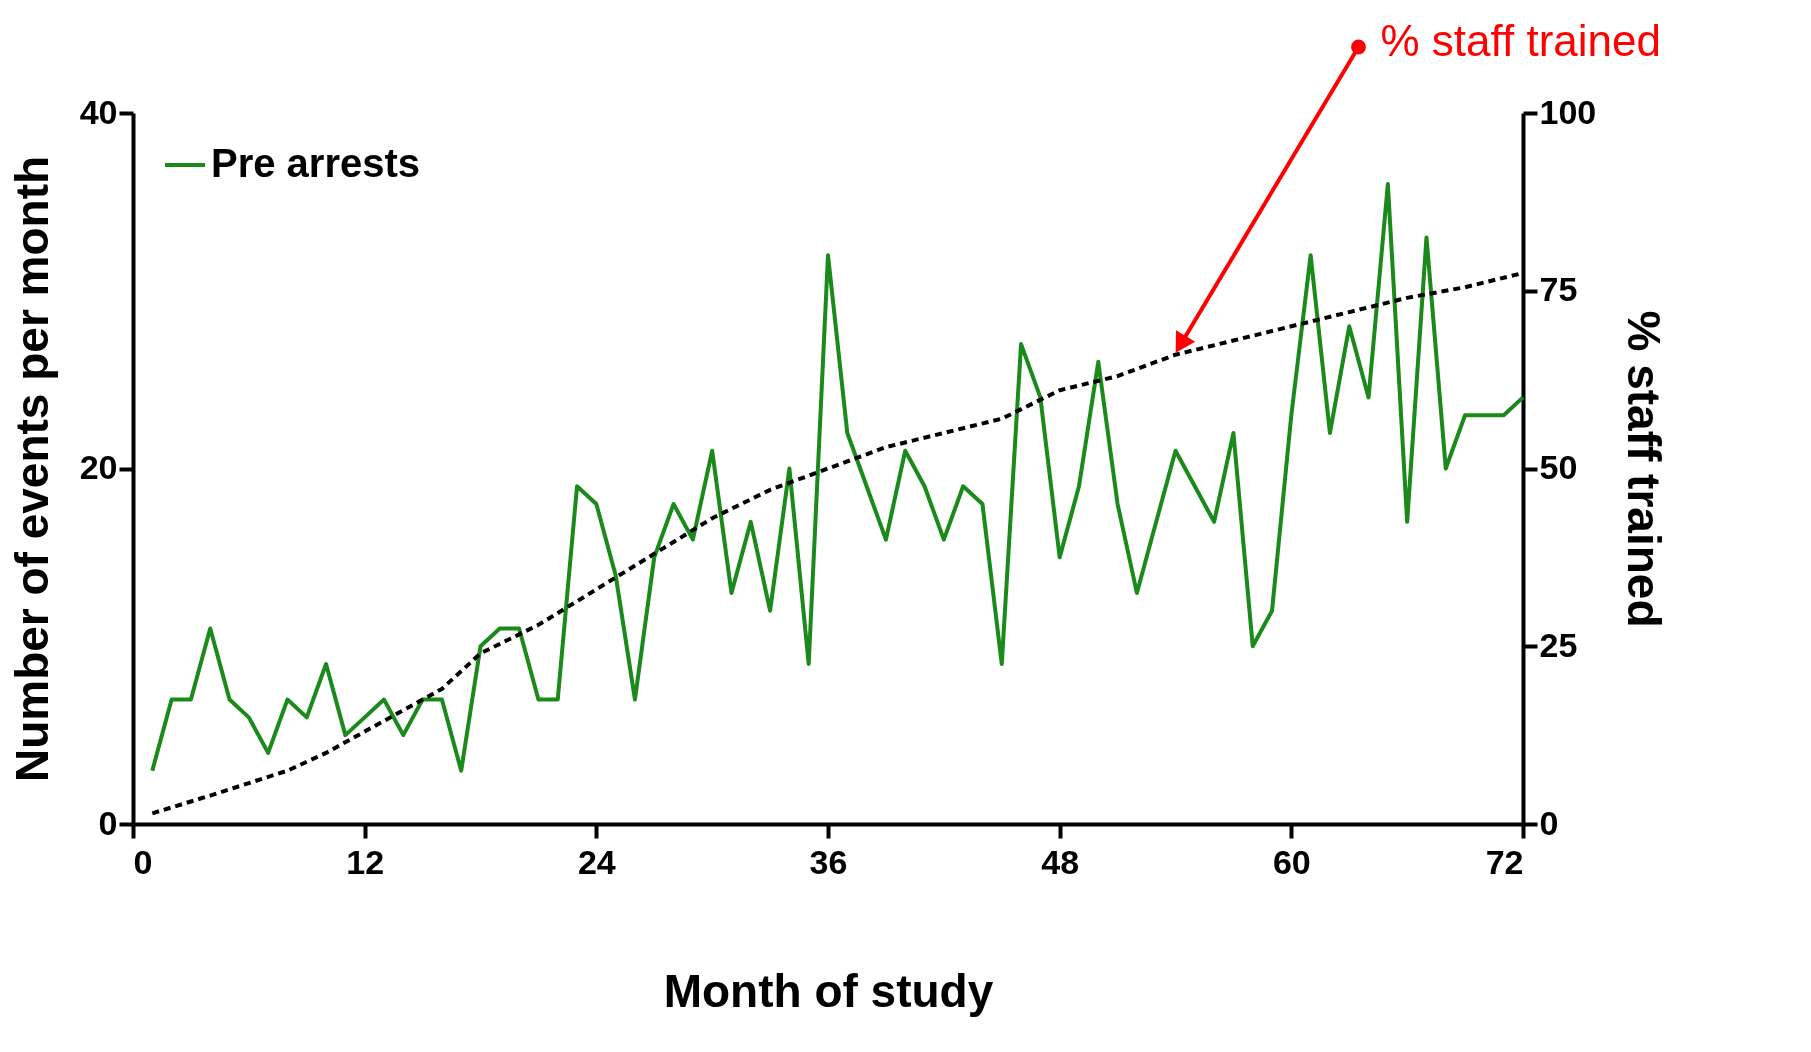 The height and width of the screenshot is (1052, 1811). What do you see at coordinates (31, 469) in the screenshot?
I see `y-axis-title: Number of events per month` at bounding box center [31, 469].